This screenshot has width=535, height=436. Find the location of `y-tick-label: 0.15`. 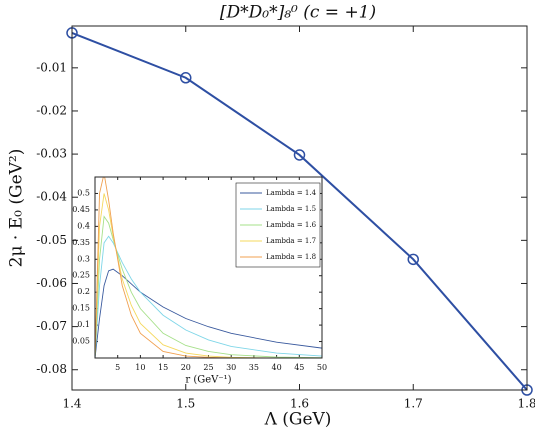

y-tick-label: 0.15 is located at coordinates (81, 308).